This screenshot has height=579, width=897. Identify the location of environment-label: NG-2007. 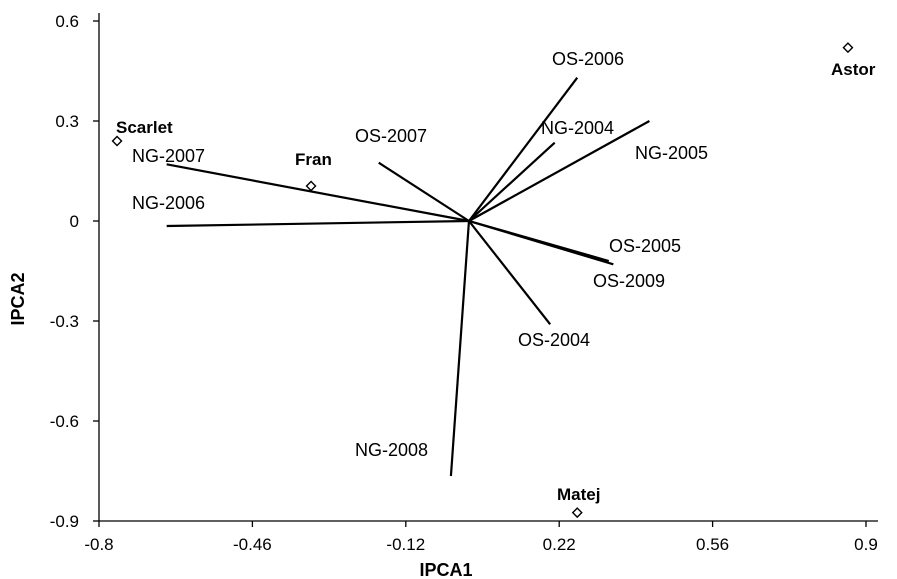
(168, 156).